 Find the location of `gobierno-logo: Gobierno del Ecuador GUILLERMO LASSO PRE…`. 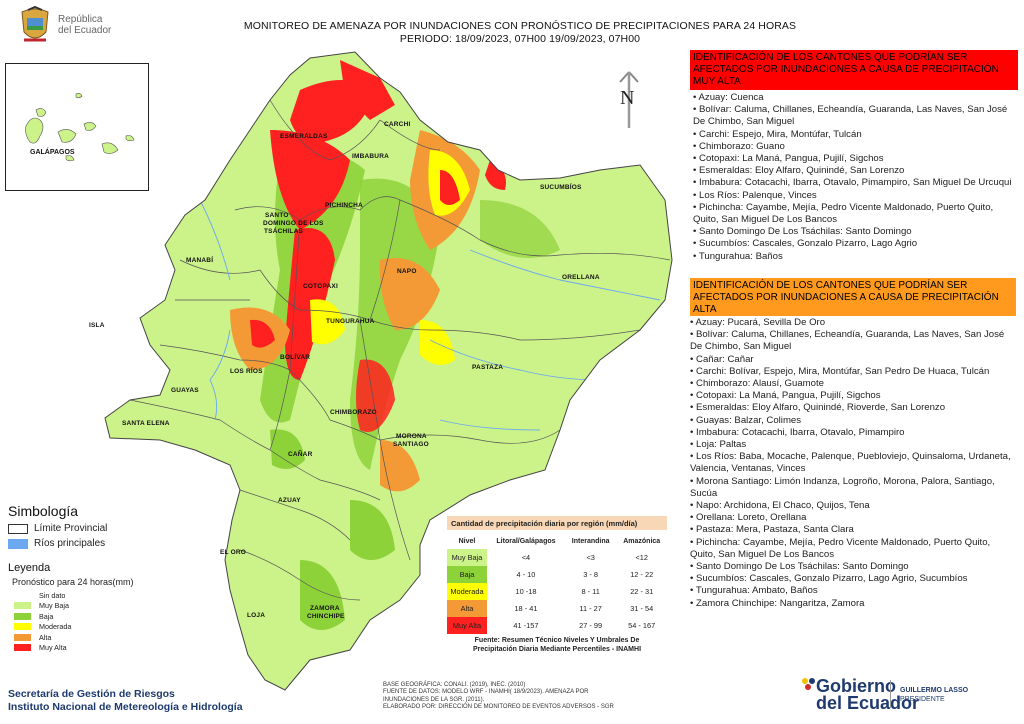

gobierno-logo: Gobierno del Ecuador GUILLERMO LASSO PRE… is located at coordinates (907, 695).